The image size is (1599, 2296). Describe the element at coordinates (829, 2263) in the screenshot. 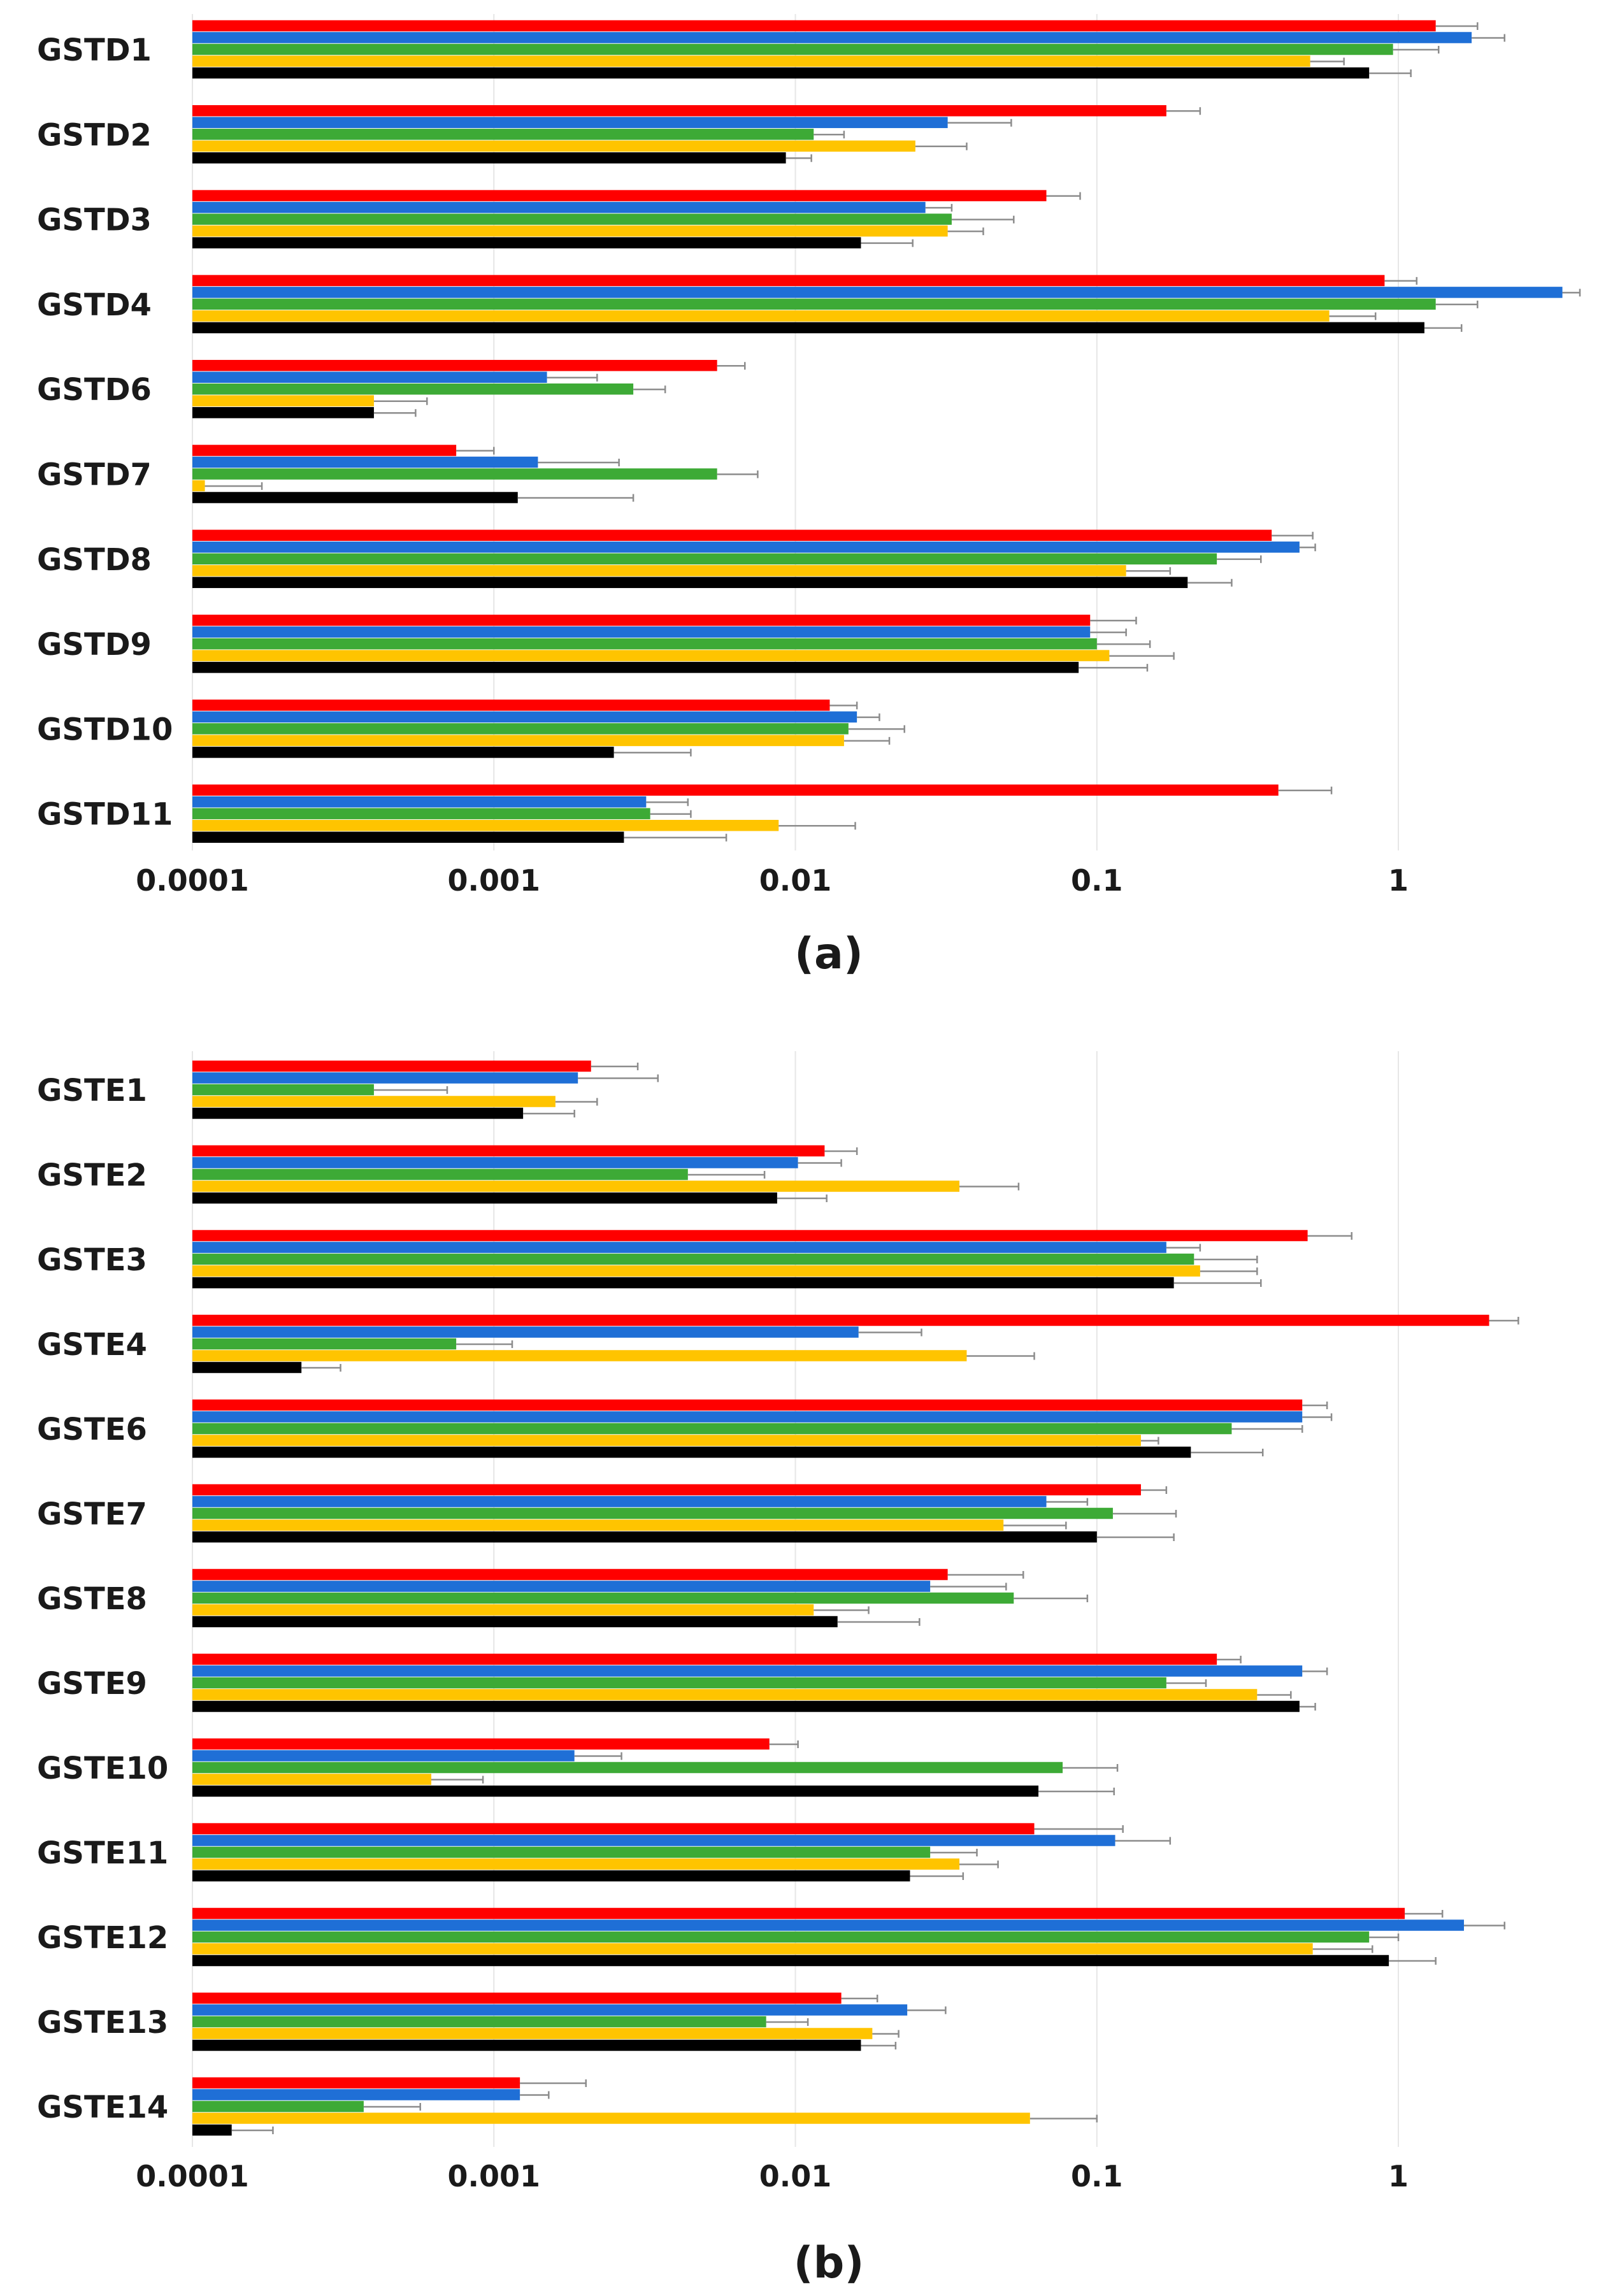

I see `panel-b-label: (b)` at that location.